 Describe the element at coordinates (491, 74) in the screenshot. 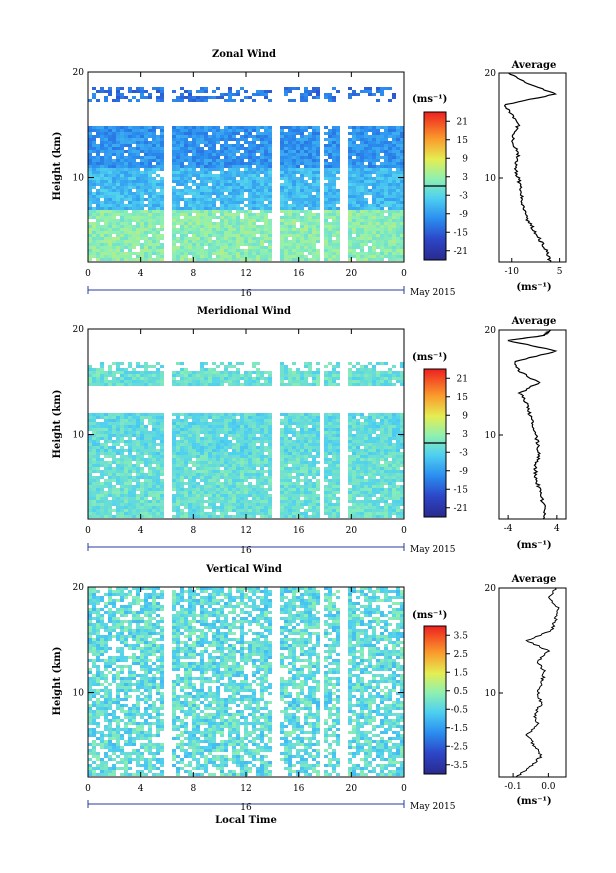

I see `profile-y-tick-label: 20` at that location.